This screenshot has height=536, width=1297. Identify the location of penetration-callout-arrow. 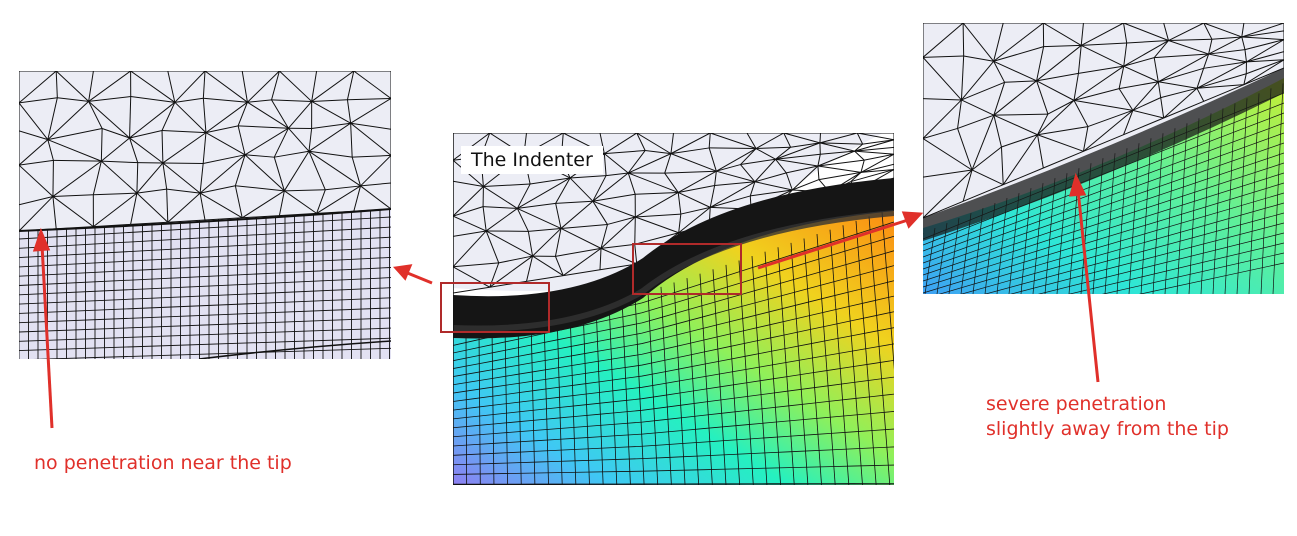
(1088, 286).